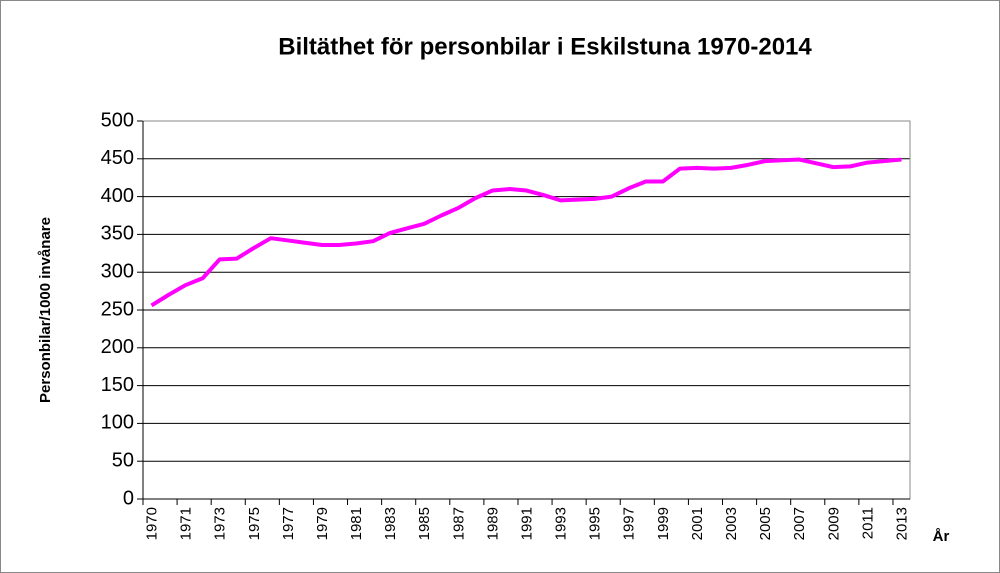 This screenshot has height=573, width=1000. I want to click on x-tick-label: 1985, so click(424, 523).